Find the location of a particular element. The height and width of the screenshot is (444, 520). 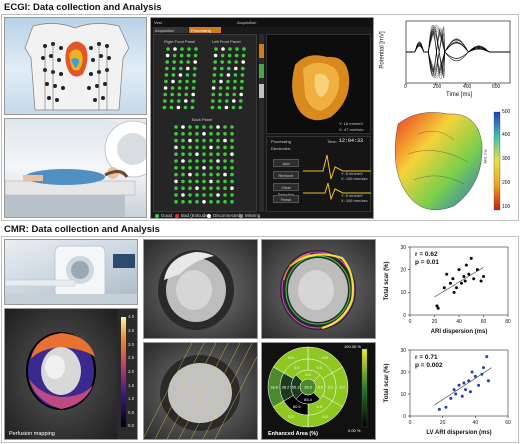

tab-processing: Processing is located at coordinates (205, 30).